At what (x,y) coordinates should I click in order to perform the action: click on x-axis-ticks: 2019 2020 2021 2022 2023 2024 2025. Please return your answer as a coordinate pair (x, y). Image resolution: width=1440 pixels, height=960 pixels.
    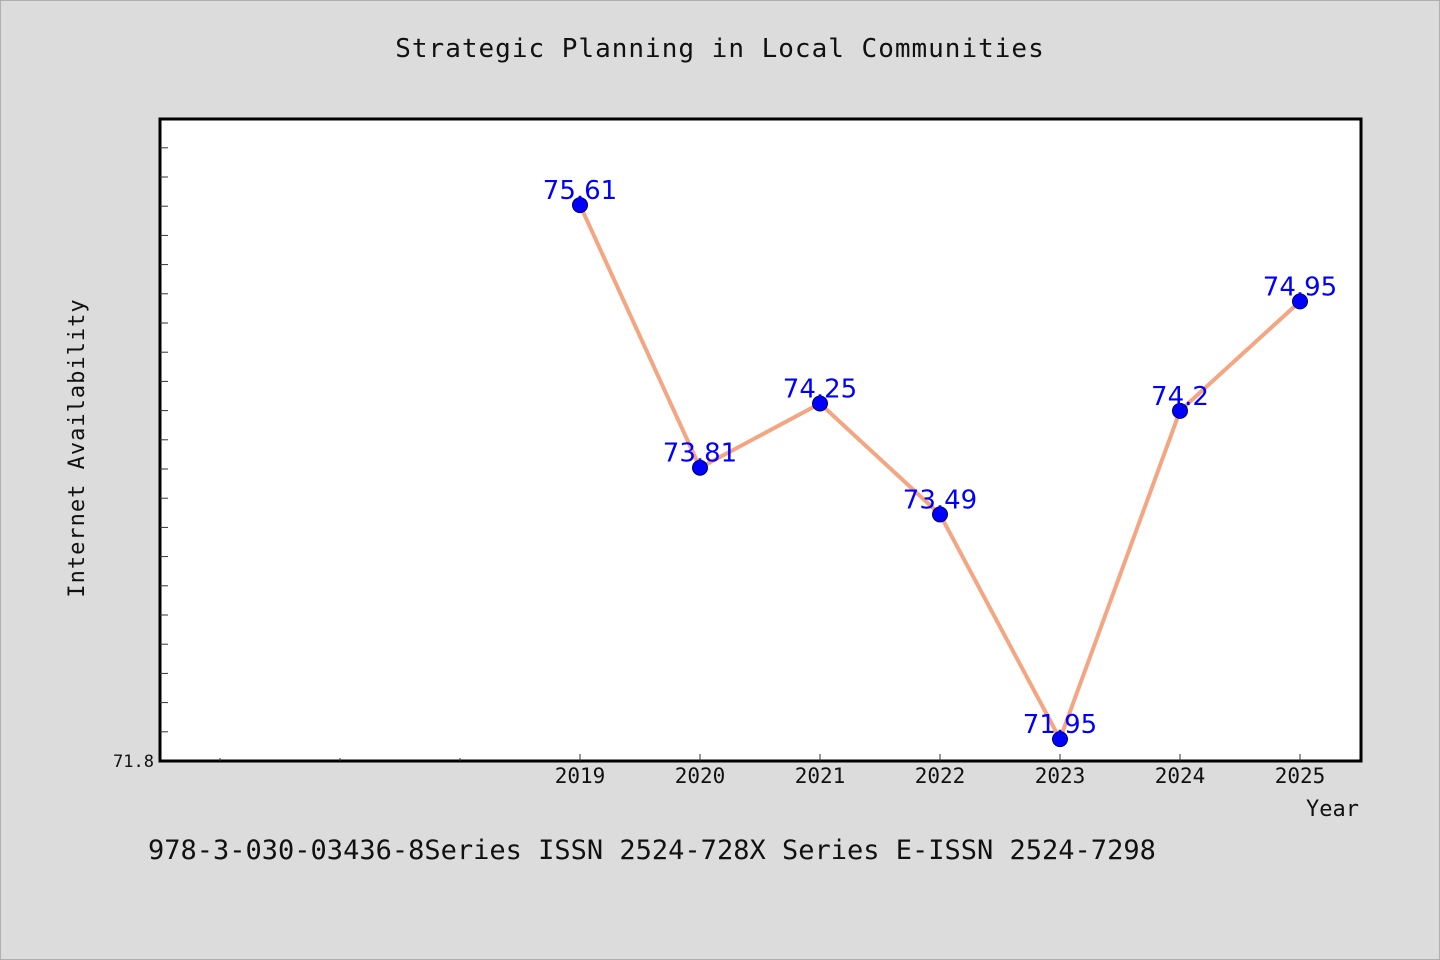
    Looking at the image, I should click on (772, 771).